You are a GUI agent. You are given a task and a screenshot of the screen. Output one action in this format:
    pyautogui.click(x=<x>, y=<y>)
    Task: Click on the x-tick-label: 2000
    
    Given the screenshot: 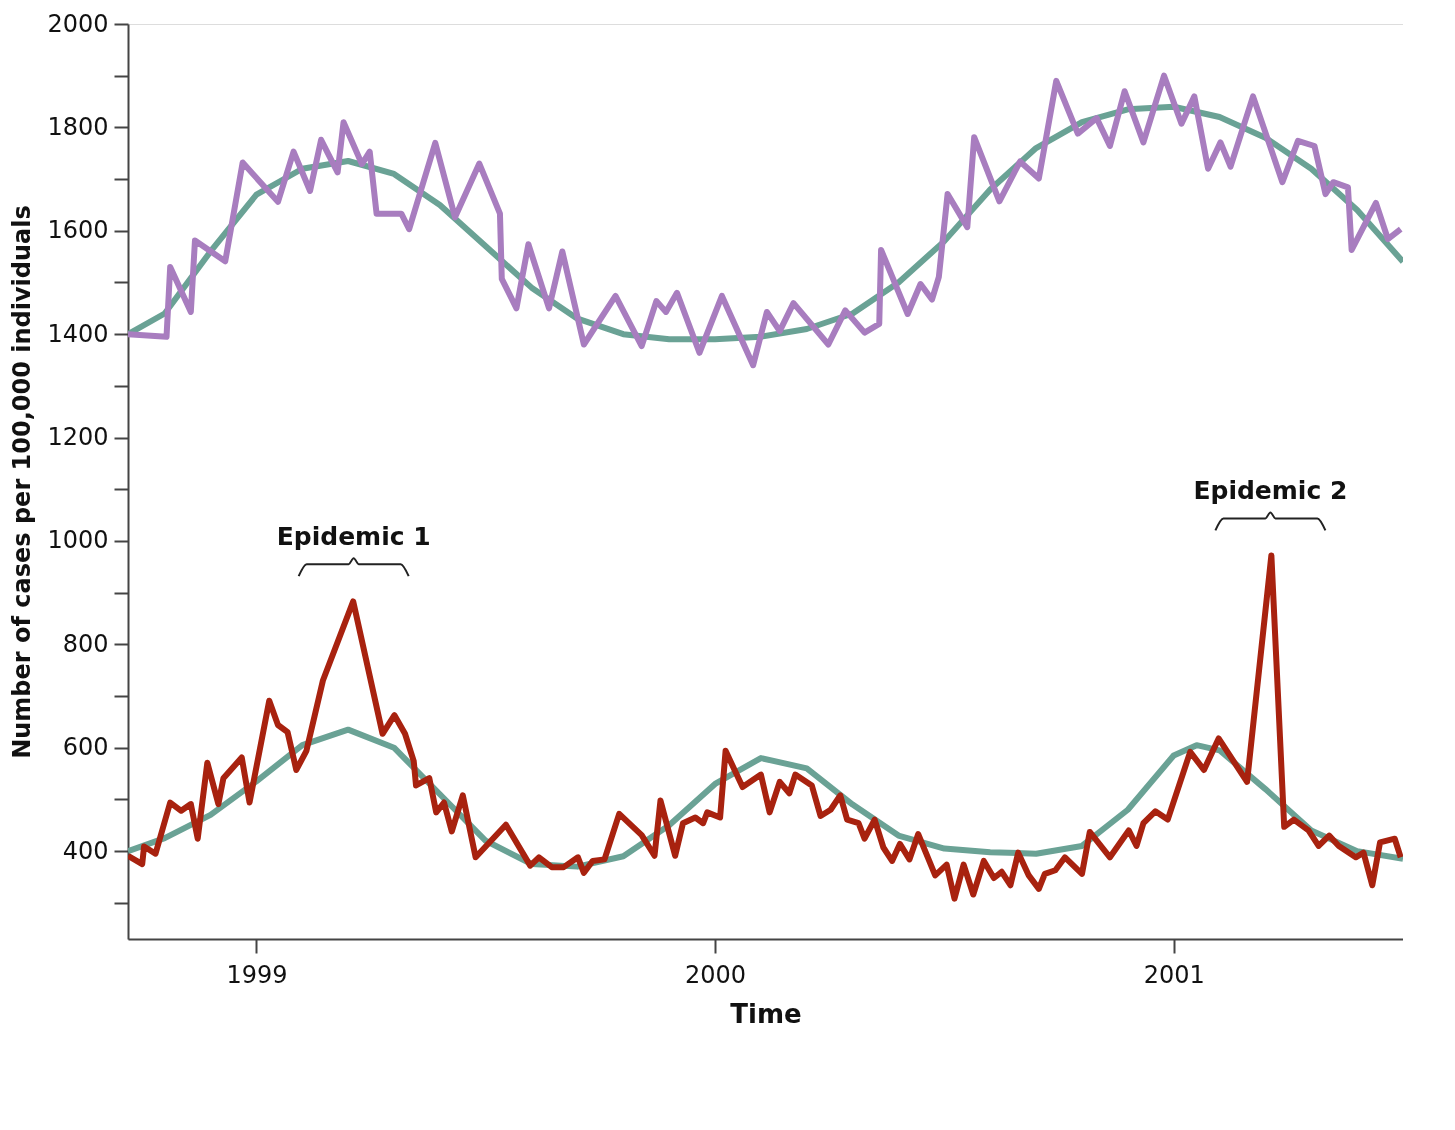 What is the action you would take?
    pyautogui.click(x=716, y=974)
    